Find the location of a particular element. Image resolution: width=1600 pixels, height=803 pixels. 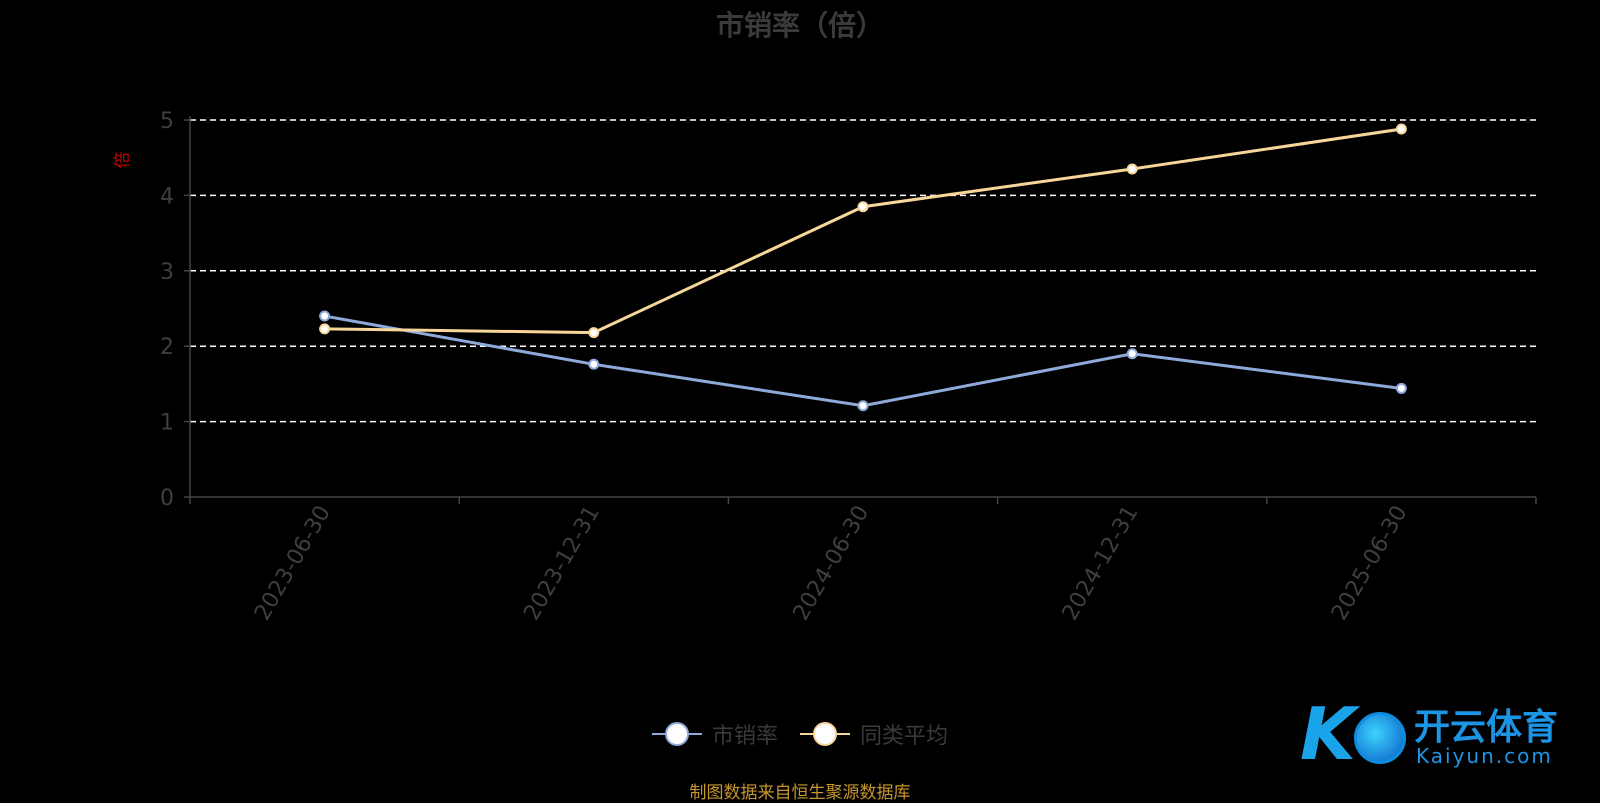

logo-text-cn: 开云体育 is located at coordinates (1486, 727).